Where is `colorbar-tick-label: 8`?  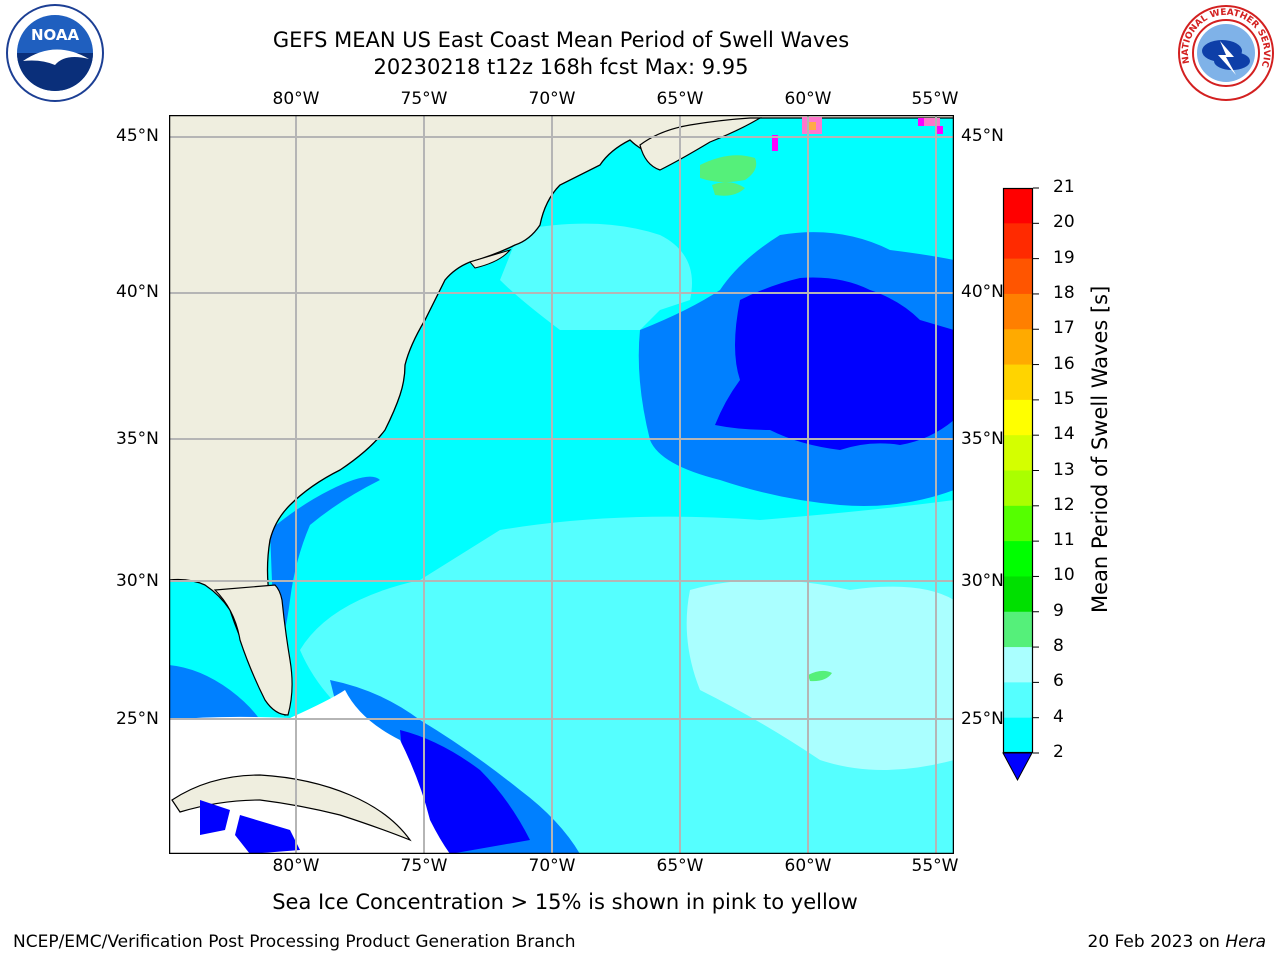
colorbar-tick-label: 8 is located at coordinates (1058, 646).